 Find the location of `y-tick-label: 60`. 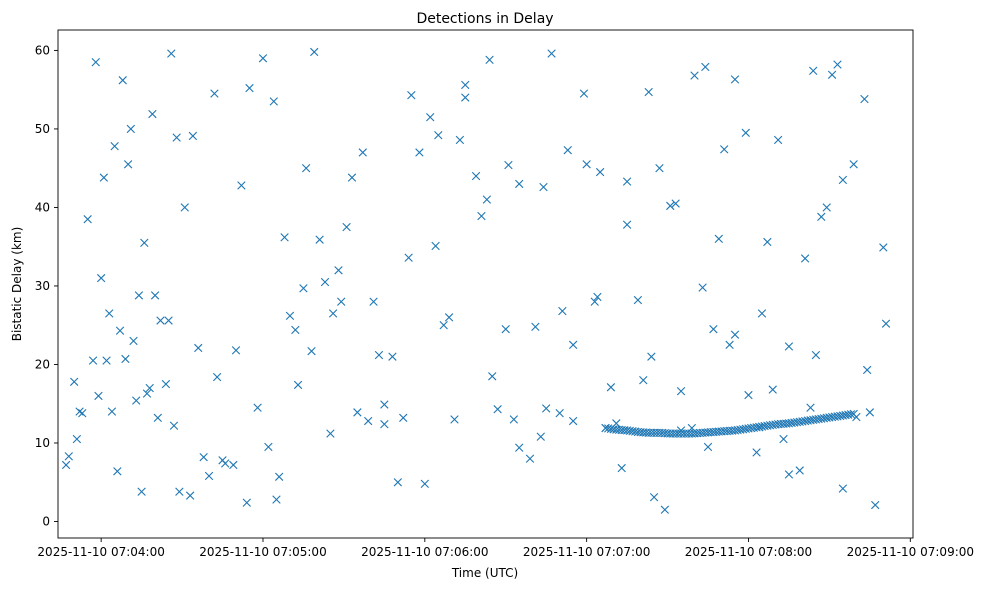

y-tick-label: 60 is located at coordinates (42, 50).